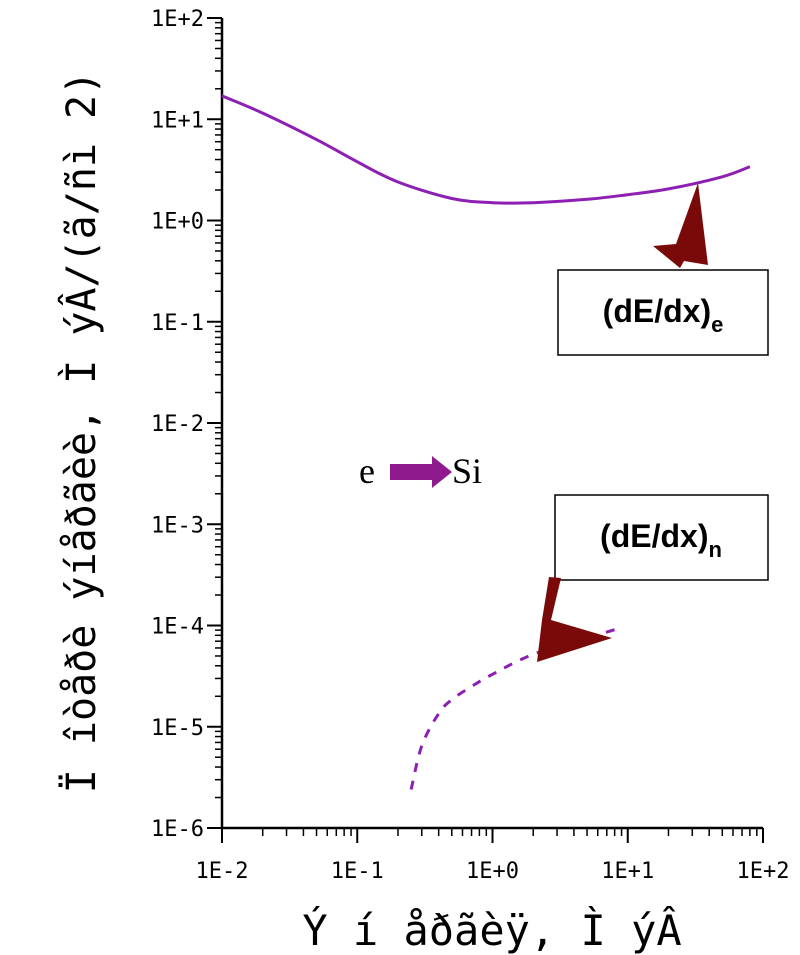  What do you see at coordinates (705, 311) in the screenshot?
I see `callout-electronic-paren-close: )` at bounding box center [705, 311].